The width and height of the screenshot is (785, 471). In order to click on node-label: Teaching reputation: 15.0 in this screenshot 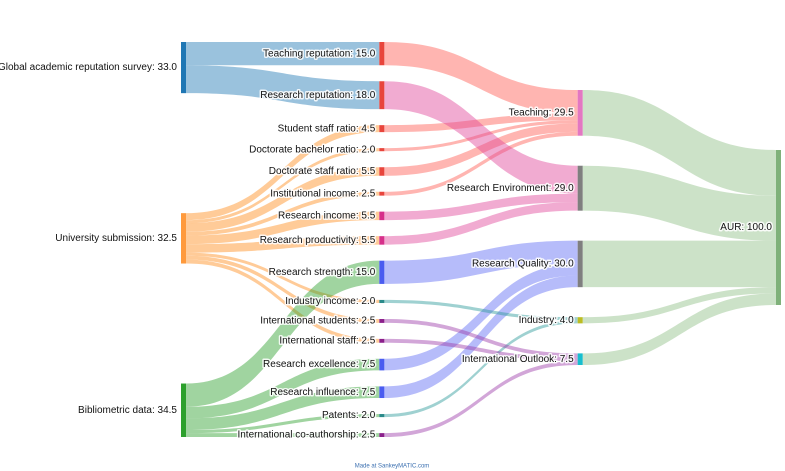, I will do `click(319, 53)`.